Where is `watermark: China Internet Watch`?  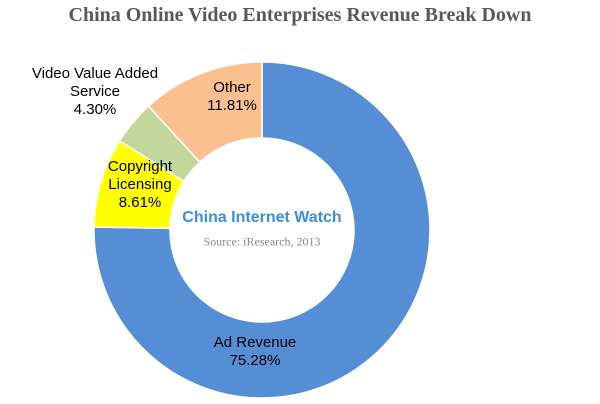
watermark: China Internet Watch is located at coordinates (262, 217).